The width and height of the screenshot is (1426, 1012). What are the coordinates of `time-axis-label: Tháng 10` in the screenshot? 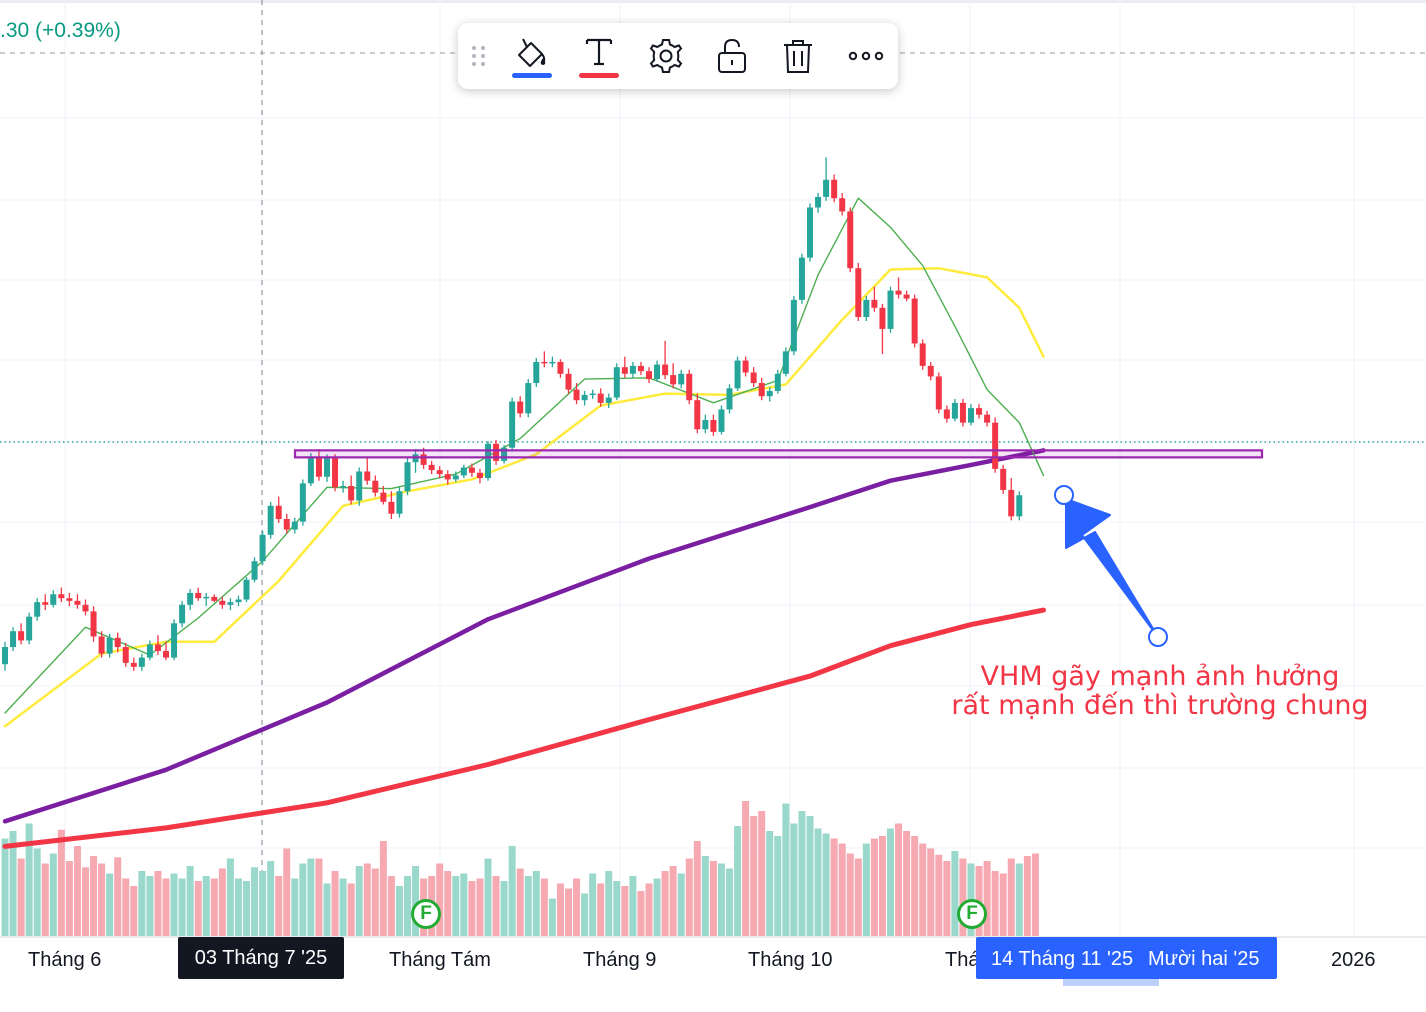 It's located at (790, 960).